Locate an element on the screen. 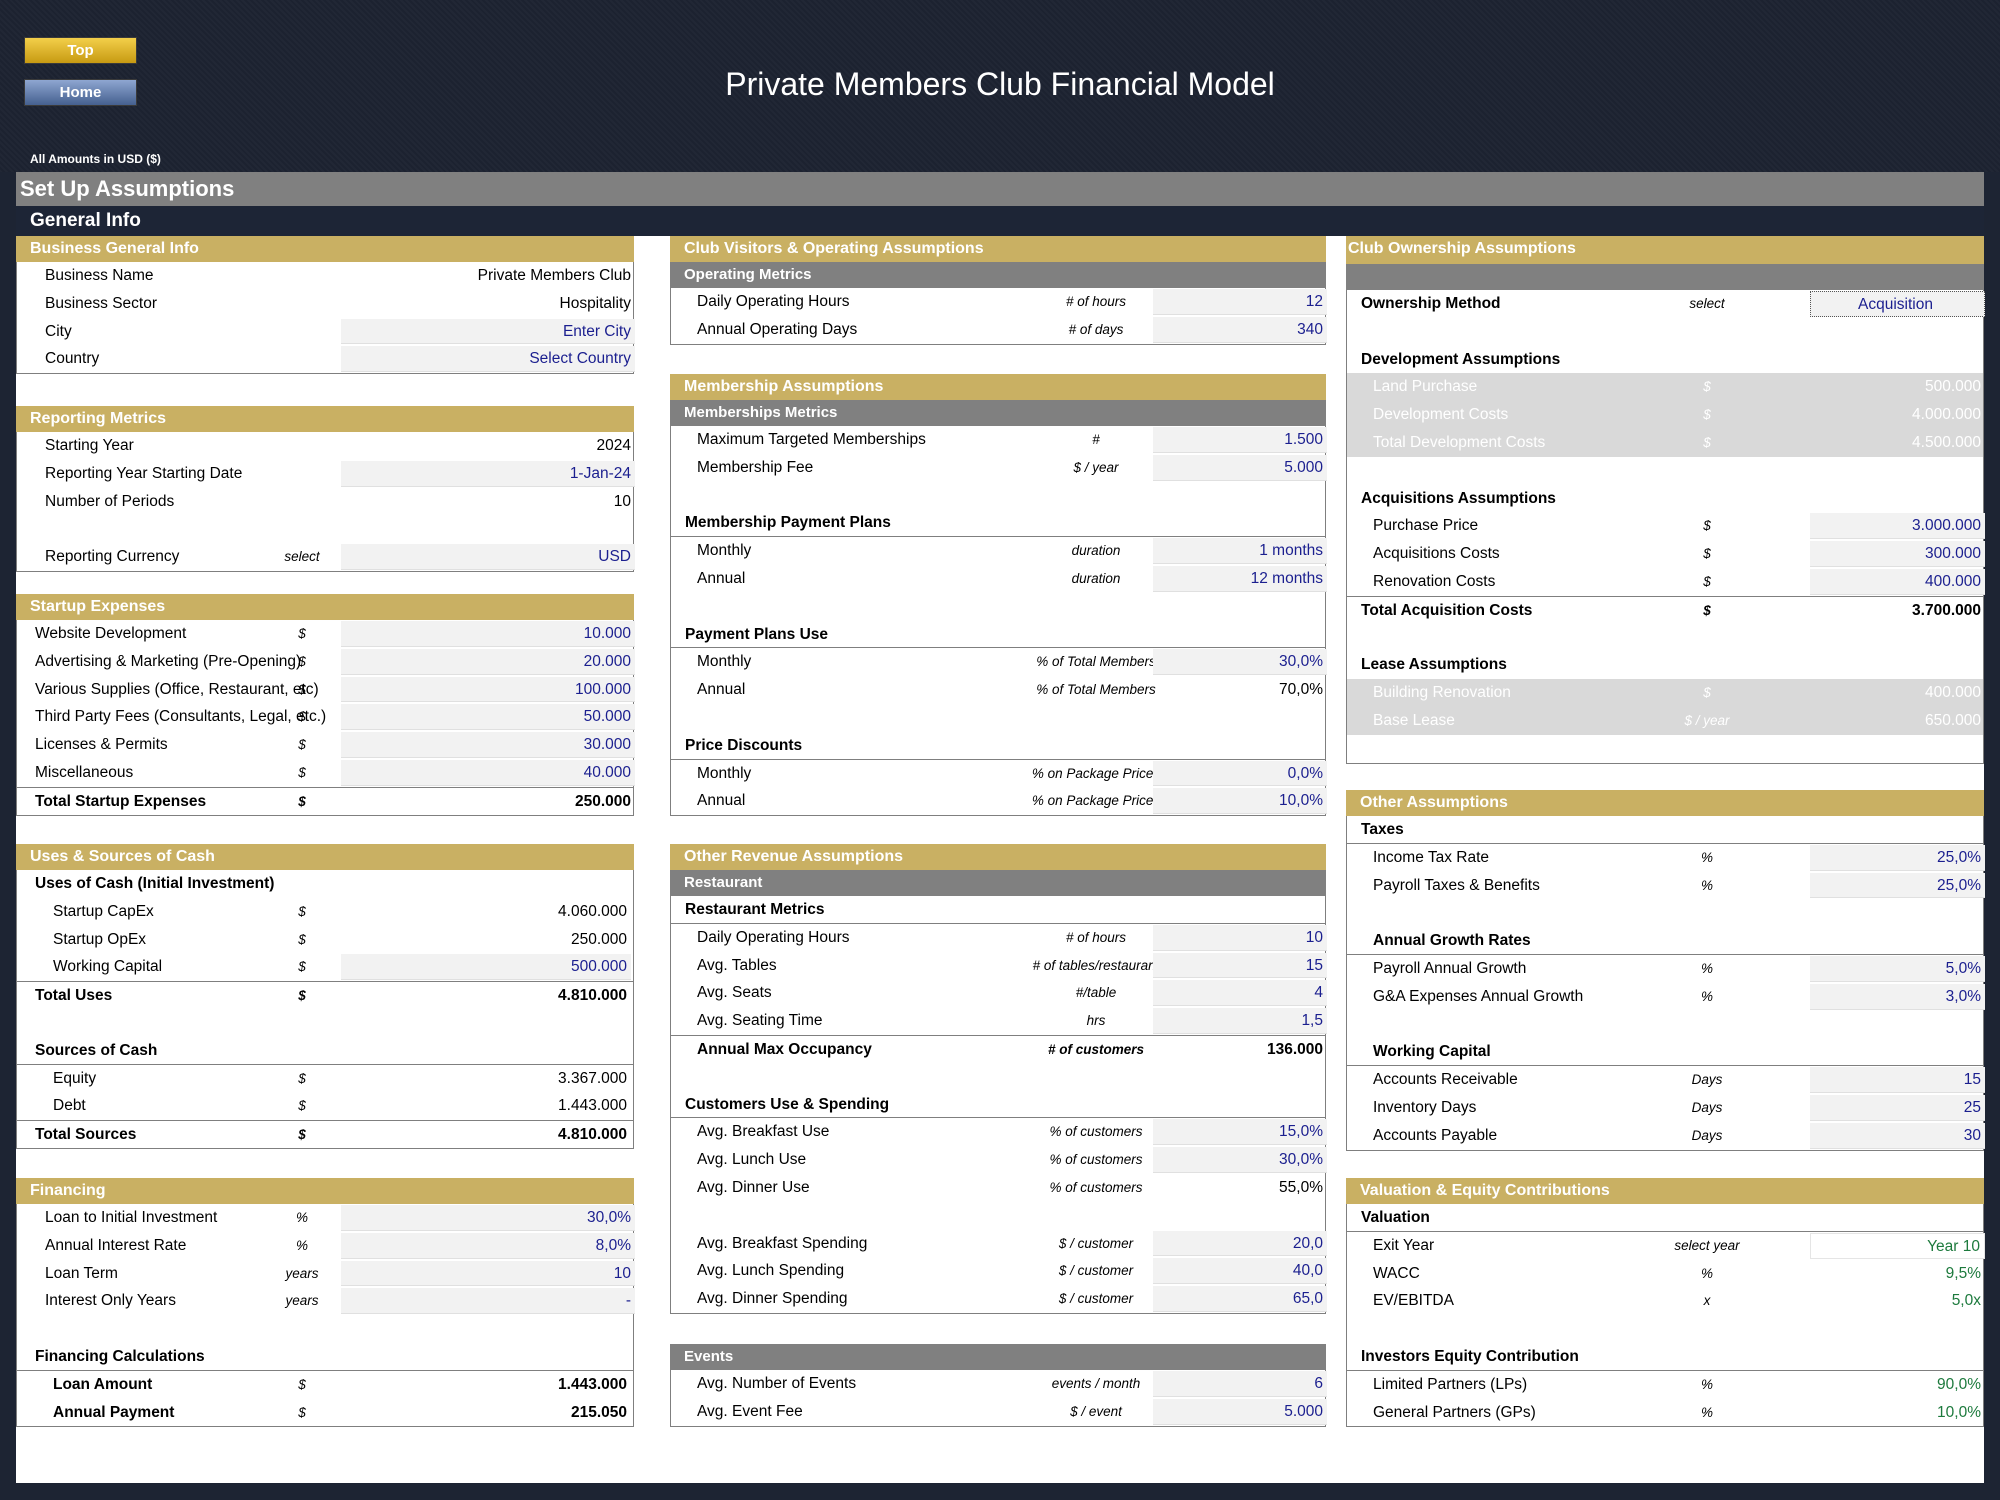  row-financing: Loan to Initial Investment% 30,0% is located at coordinates (326, 1218).